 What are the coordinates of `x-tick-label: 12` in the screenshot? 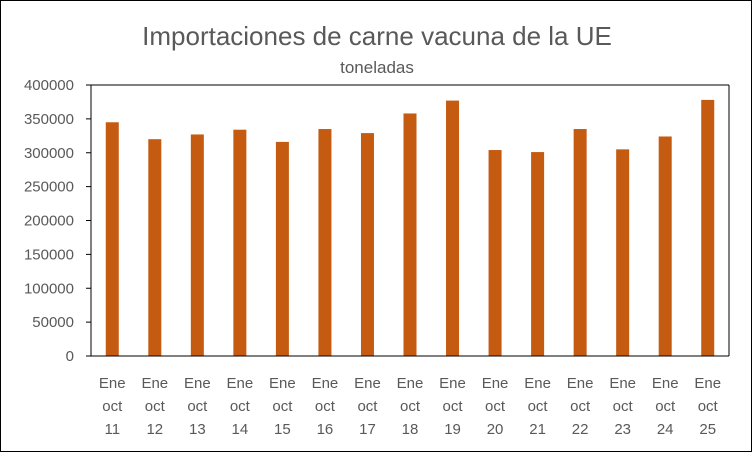 It's located at (154, 429).